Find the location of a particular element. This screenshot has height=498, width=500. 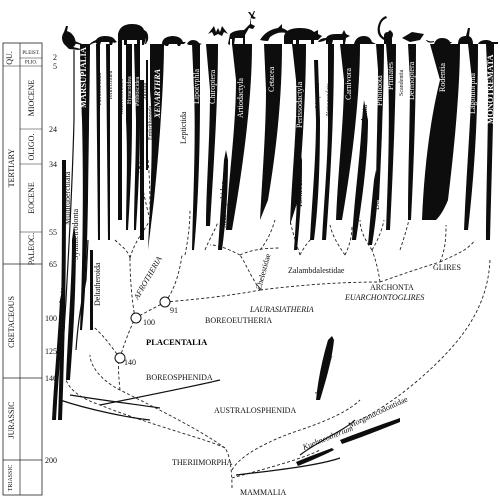

label-sirenia: Sirenia is located at coordinates (145, 91).